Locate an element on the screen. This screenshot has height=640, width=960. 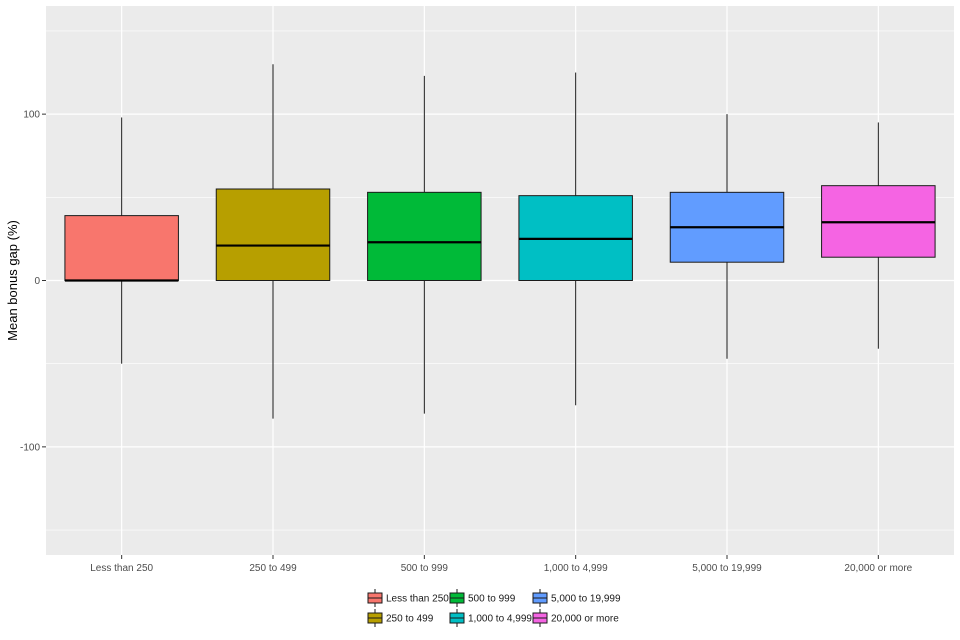
x-tick-label: 5,000 to 19,999 is located at coordinates (727, 568).